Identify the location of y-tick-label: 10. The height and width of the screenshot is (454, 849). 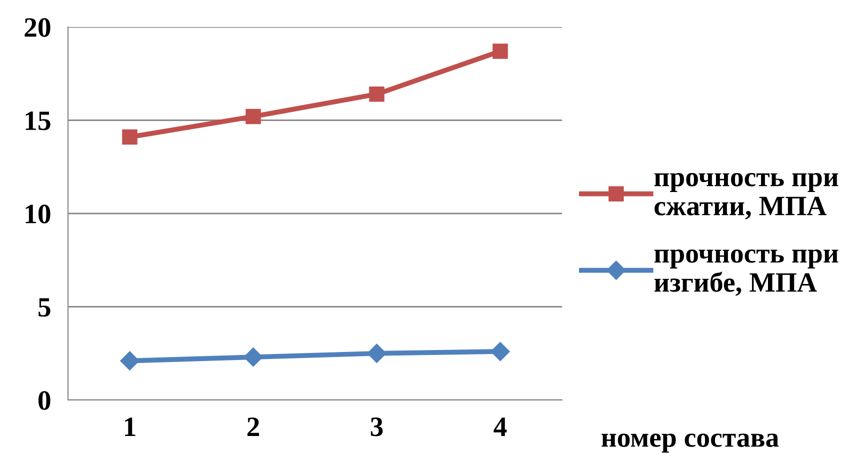
(38, 214).